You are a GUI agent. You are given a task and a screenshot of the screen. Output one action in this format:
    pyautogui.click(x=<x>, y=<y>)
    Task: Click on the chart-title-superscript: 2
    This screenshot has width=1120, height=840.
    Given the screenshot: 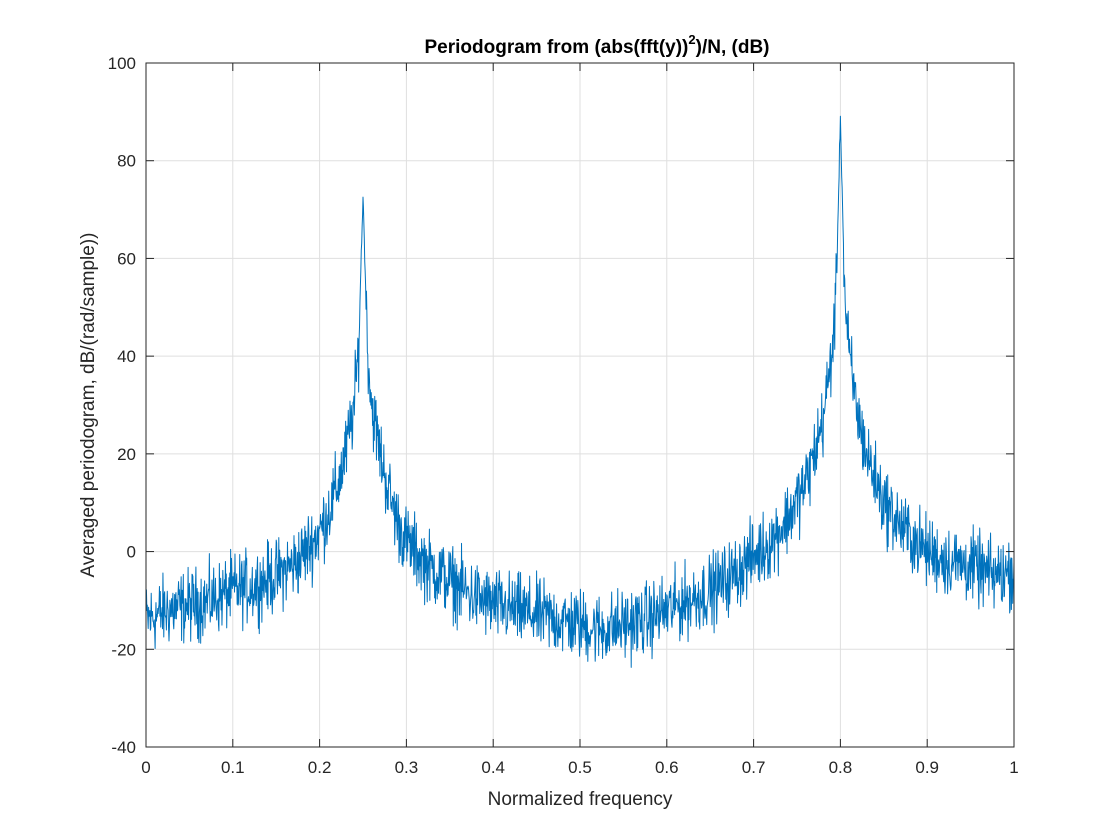 What is the action you would take?
    pyautogui.click(x=691, y=39)
    